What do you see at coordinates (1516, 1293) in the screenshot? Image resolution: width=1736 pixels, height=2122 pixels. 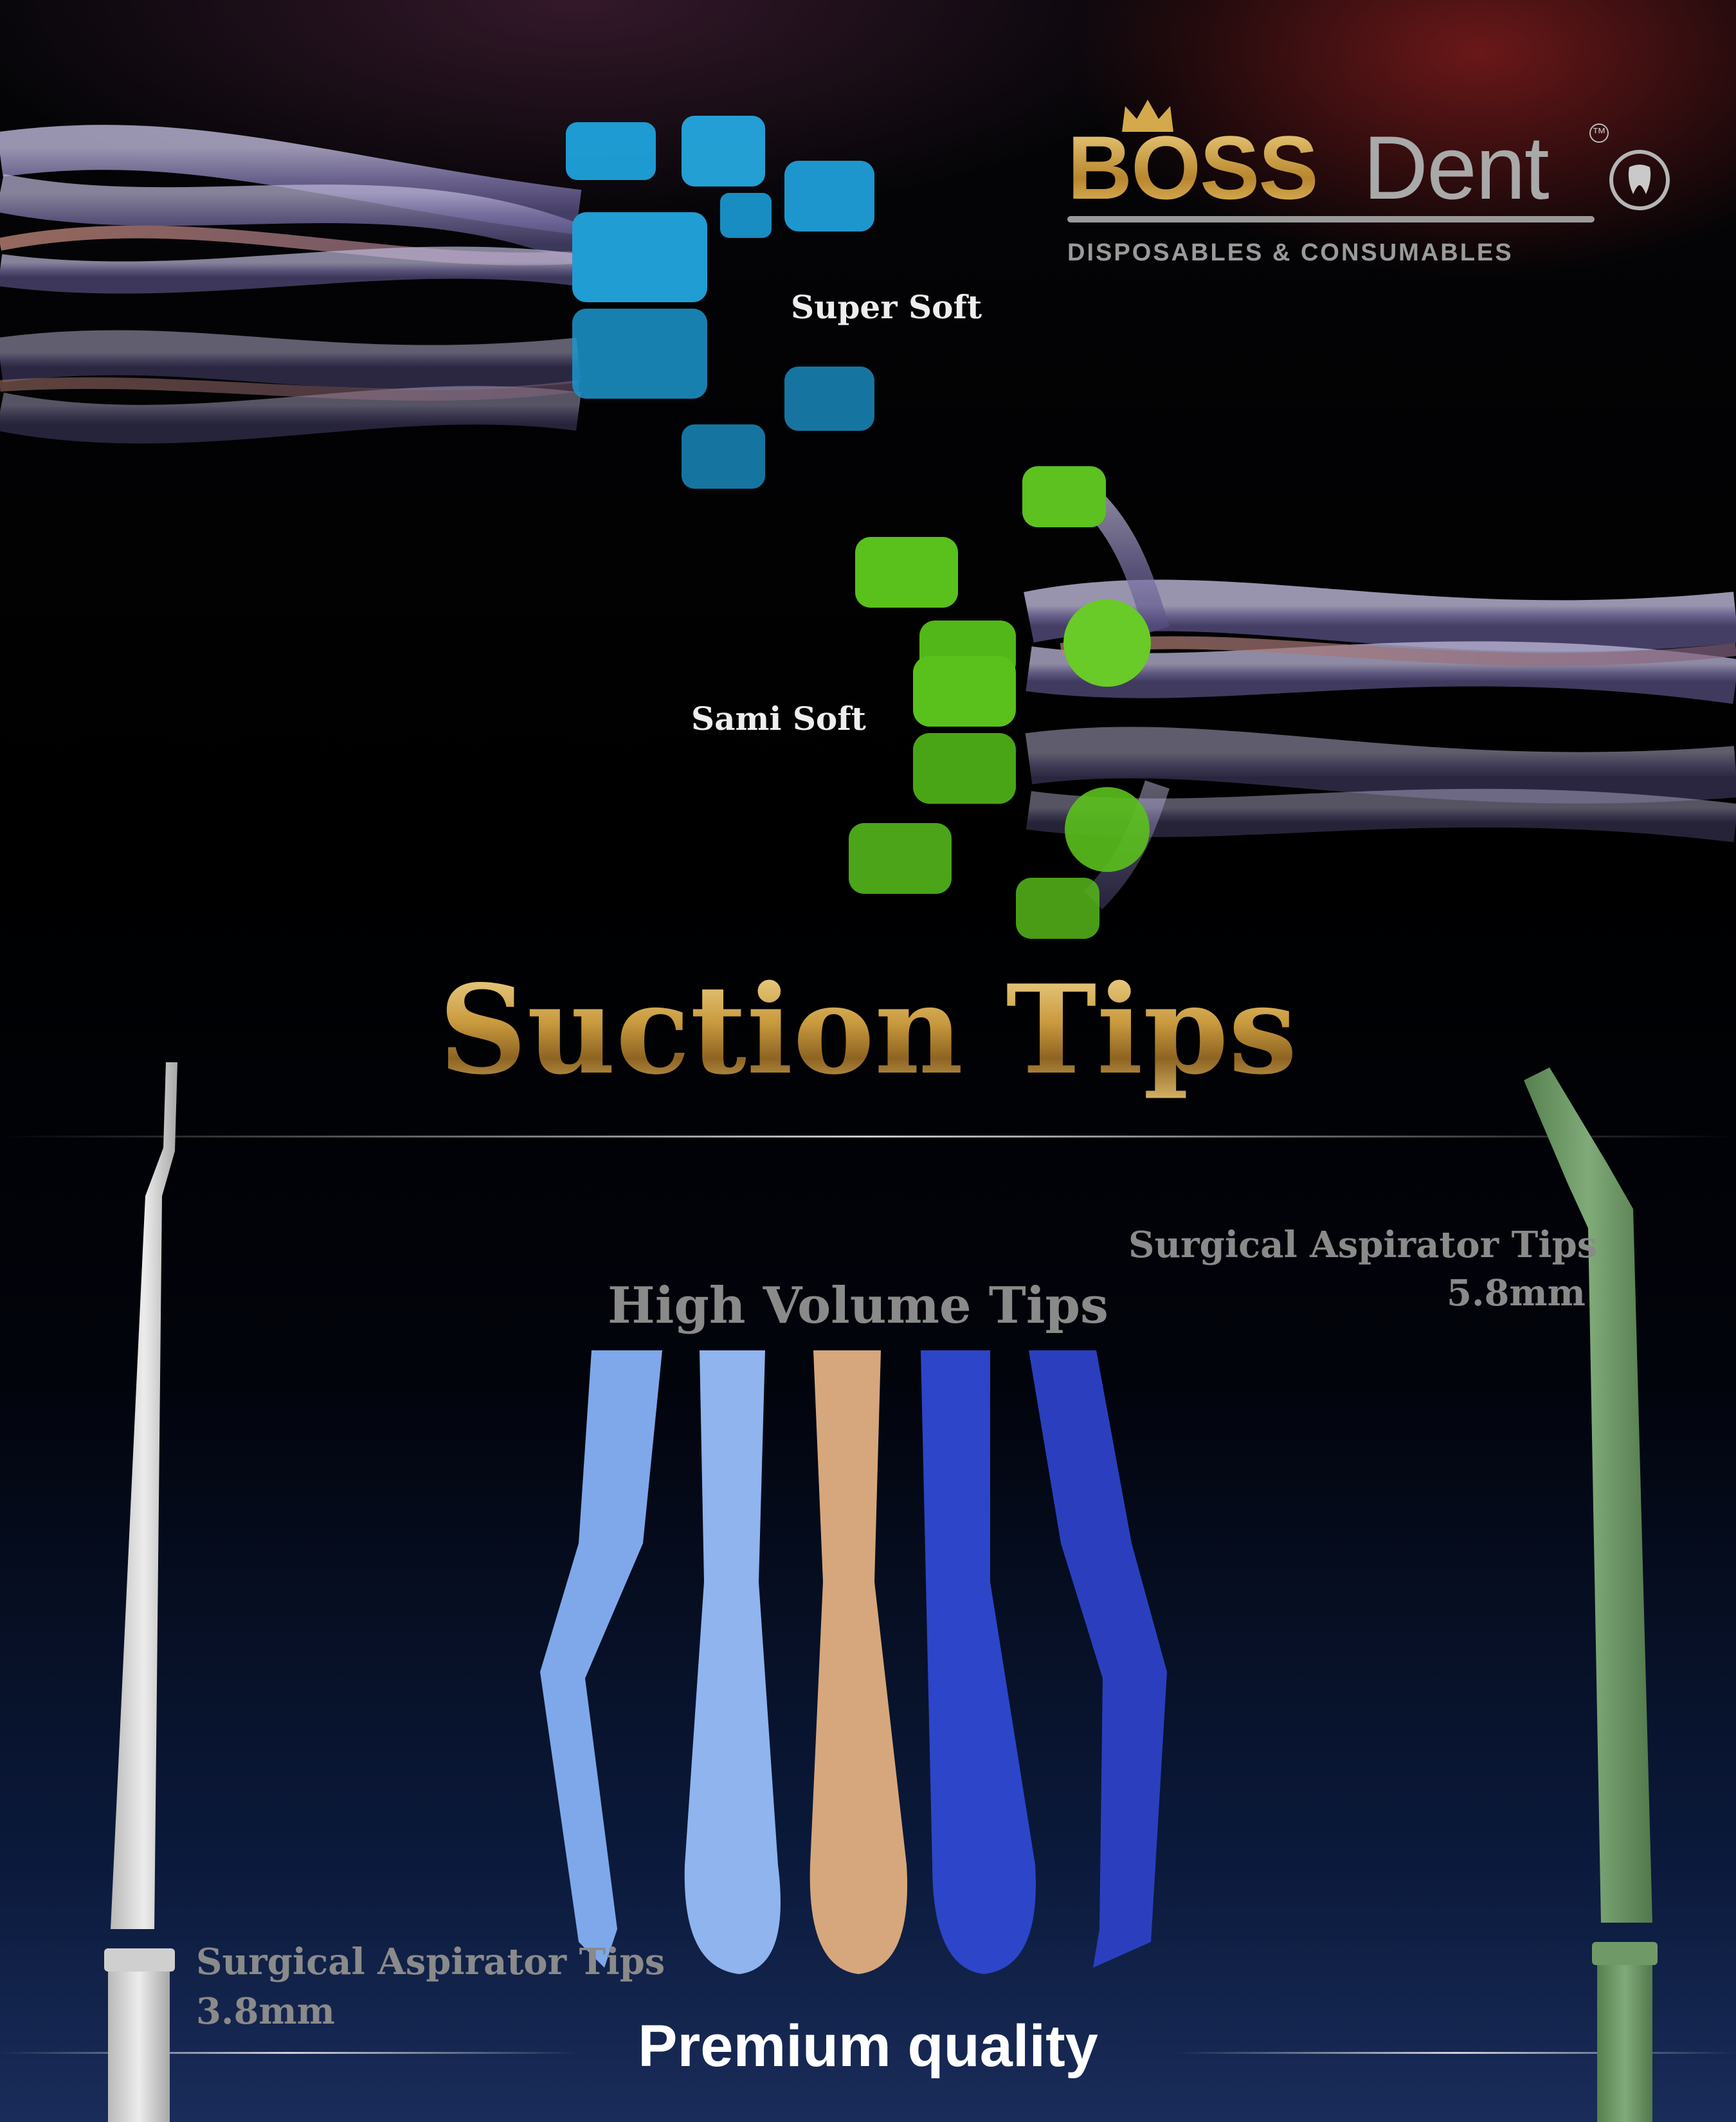 I see `label-surgical-large-size: 5.8mm` at bounding box center [1516, 1293].